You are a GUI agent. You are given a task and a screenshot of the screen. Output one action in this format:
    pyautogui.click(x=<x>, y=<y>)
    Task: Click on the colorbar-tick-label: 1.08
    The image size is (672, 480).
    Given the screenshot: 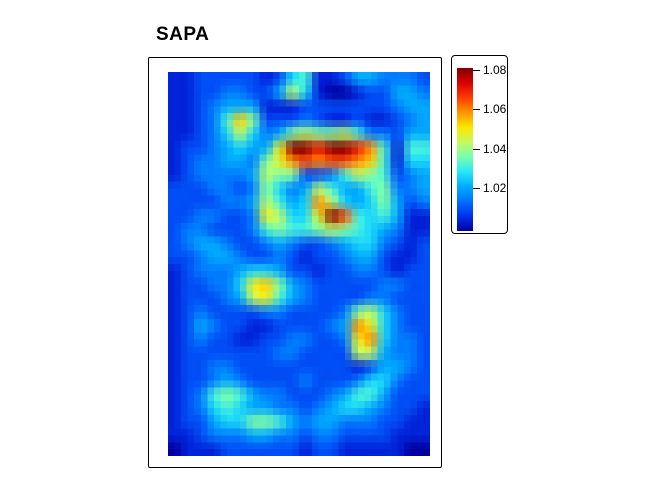 What is the action you would take?
    pyautogui.click(x=495, y=70)
    